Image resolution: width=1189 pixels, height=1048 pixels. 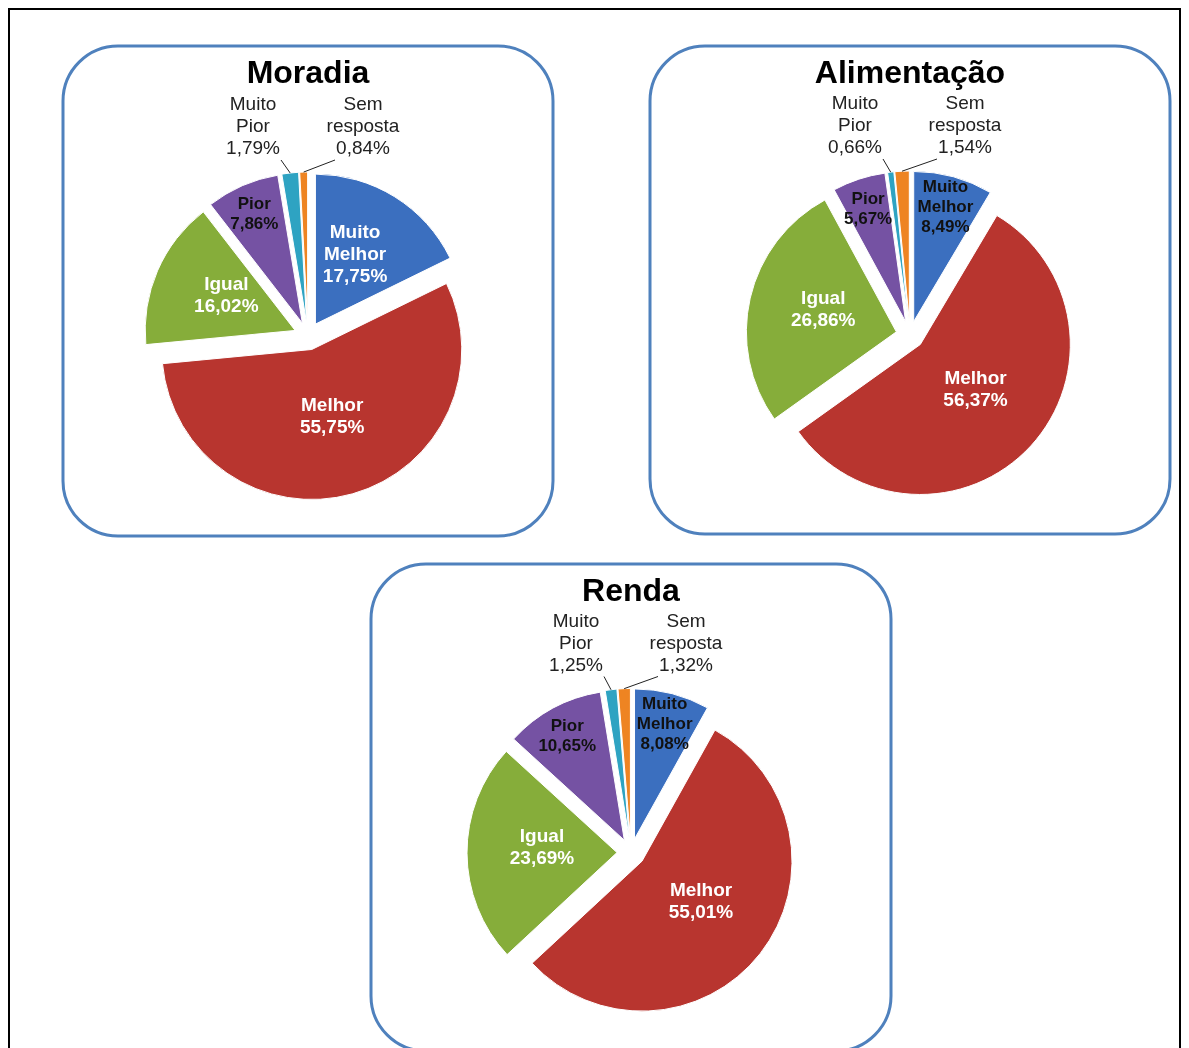 What do you see at coordinates (631, 590) in the screenshot?
I see `chart-title: Renda` at bounding box center [631, 590].